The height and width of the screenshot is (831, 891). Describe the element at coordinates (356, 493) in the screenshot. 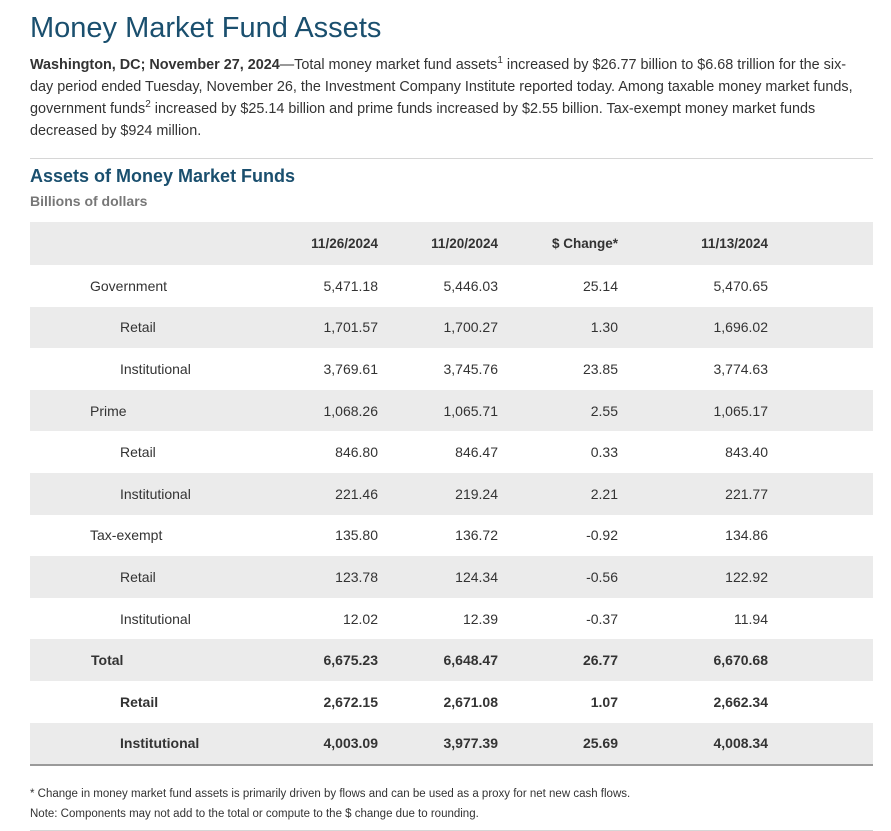

I see `cell-value: 221.46` at that location.